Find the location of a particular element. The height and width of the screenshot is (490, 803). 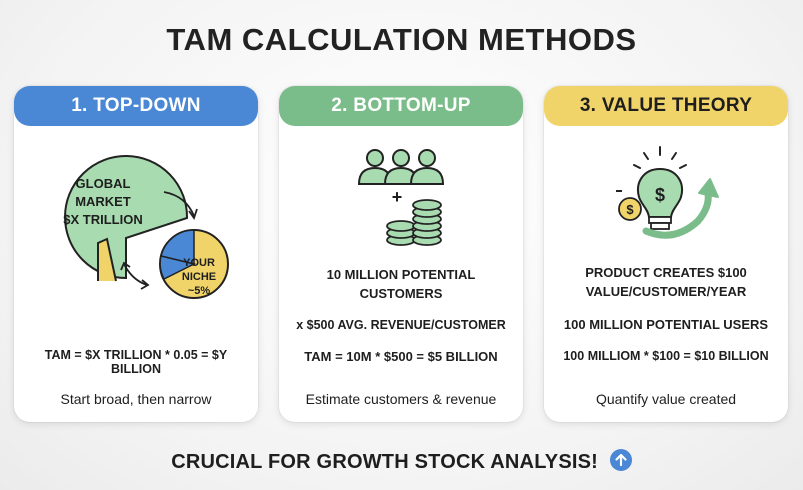

customers-line1: 10 MILLION POTENTIAL is located at coordinates (401, 274).